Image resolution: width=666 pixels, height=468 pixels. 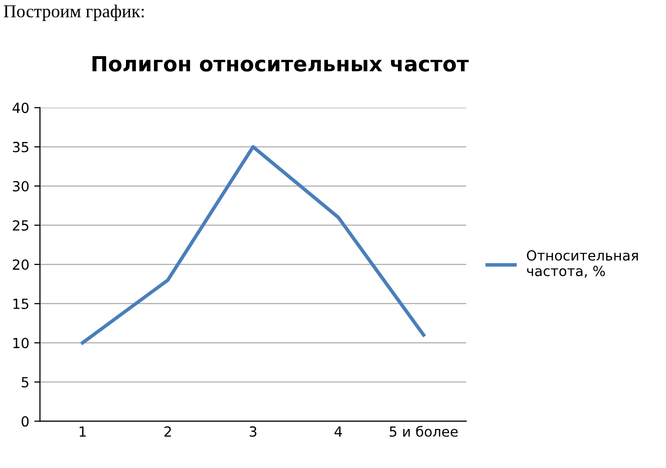 I want to click on text: Построим график:, so click(x=74, y=13).